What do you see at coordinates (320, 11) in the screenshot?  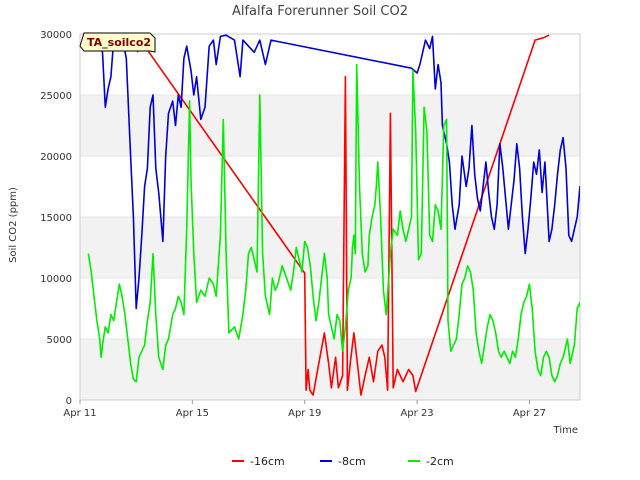 I see `chart-title: Alfalfa Forerunner Soil CO2` at bounding box center [320, 11].